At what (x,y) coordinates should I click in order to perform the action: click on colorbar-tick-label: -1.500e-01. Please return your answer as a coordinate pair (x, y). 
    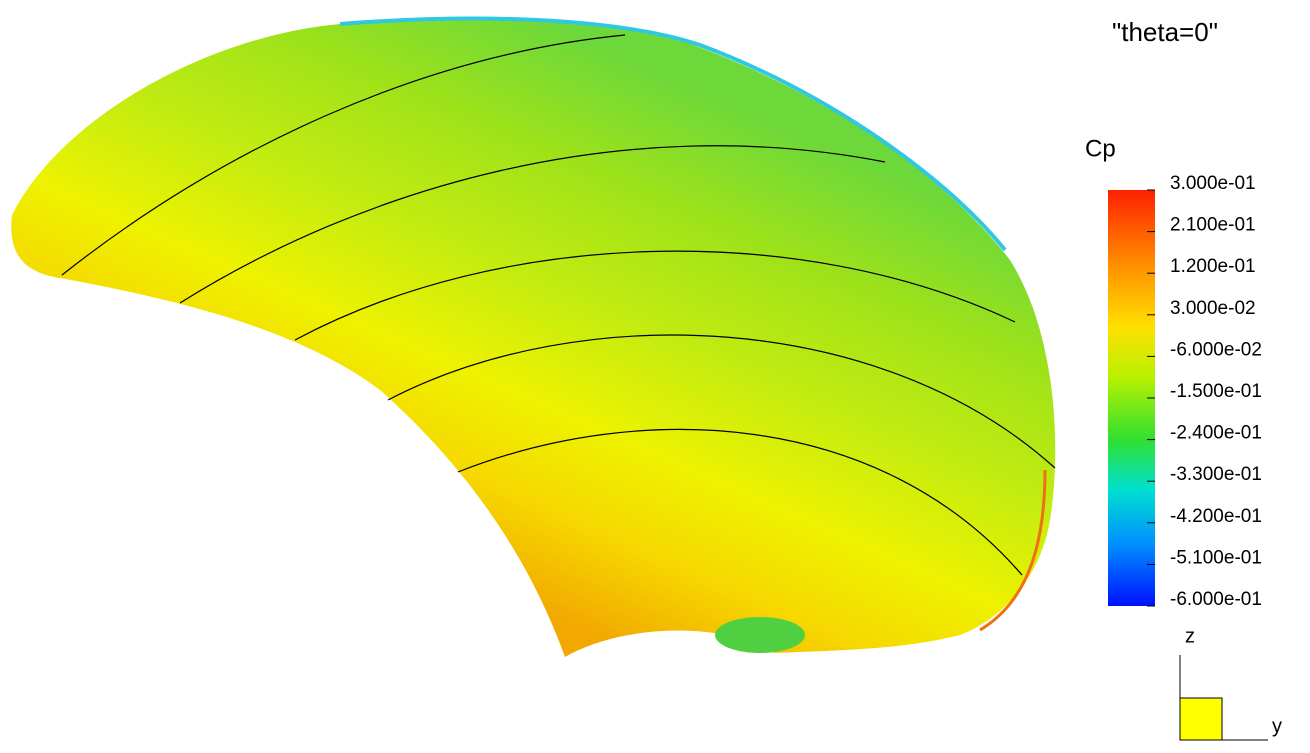
    Looking at the image, I should click on (1216, 391).